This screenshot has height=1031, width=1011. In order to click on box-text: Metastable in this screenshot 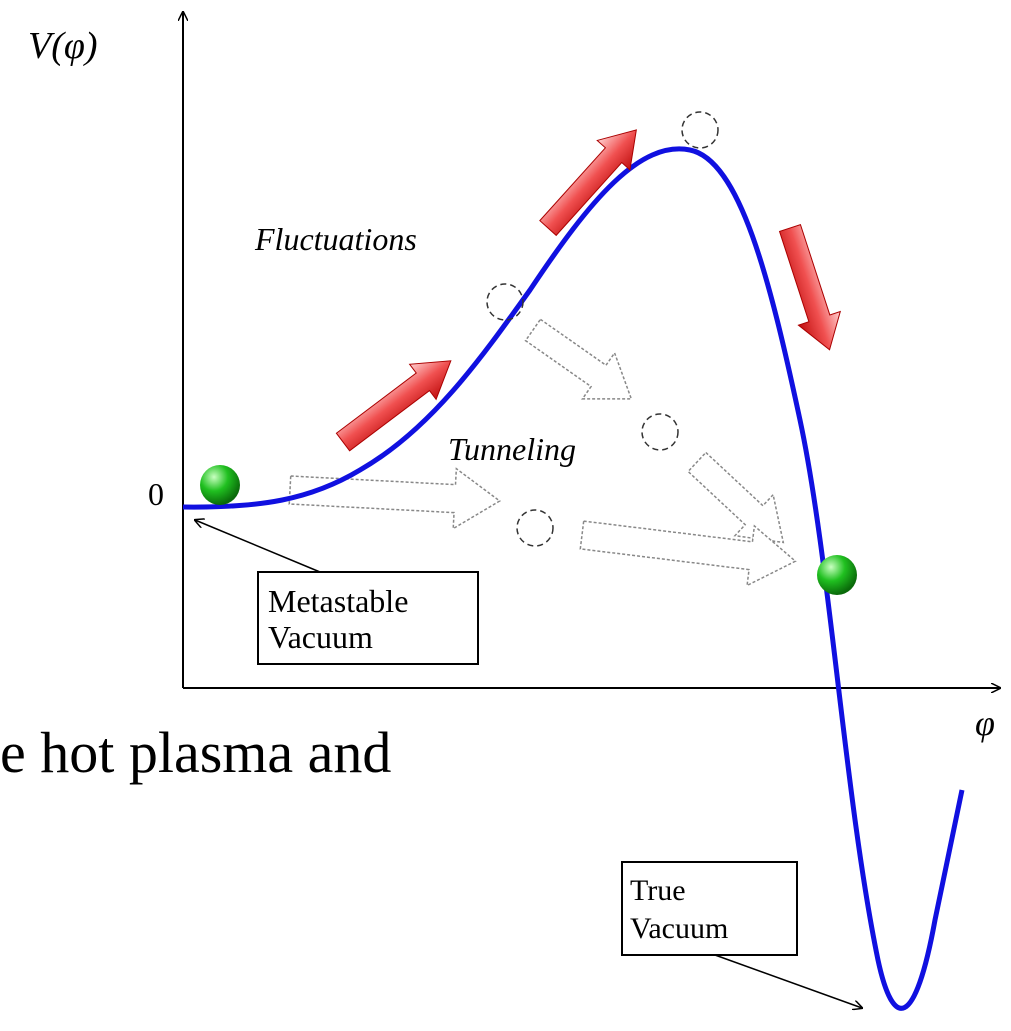, I will do `click(338, 601)`.